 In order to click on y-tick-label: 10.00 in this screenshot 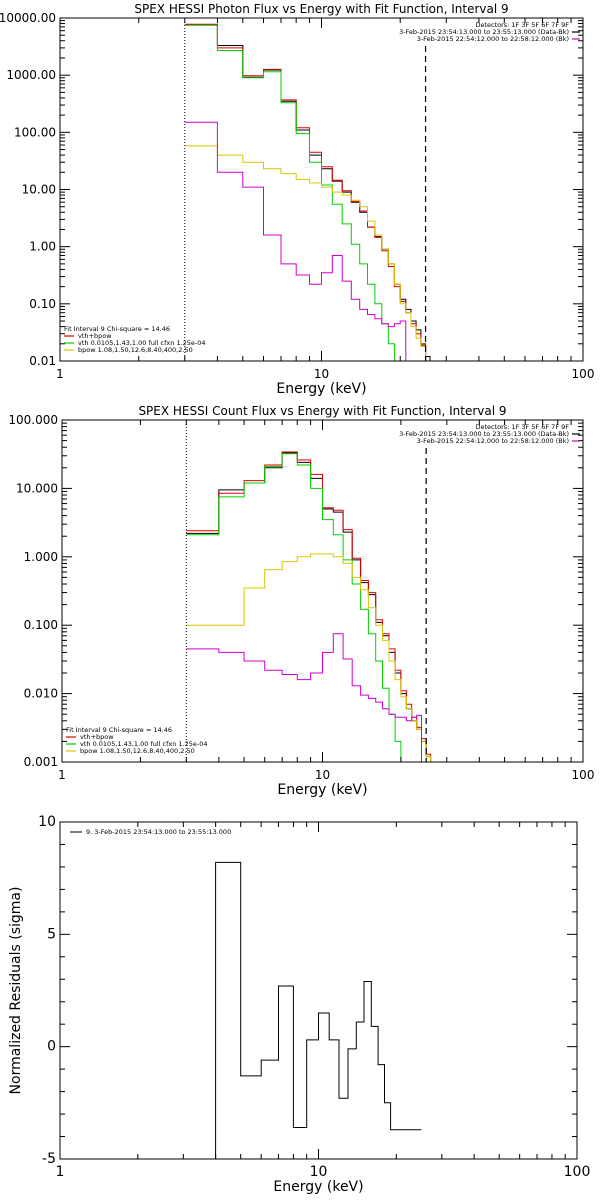, I will do `click(39, 190)`.